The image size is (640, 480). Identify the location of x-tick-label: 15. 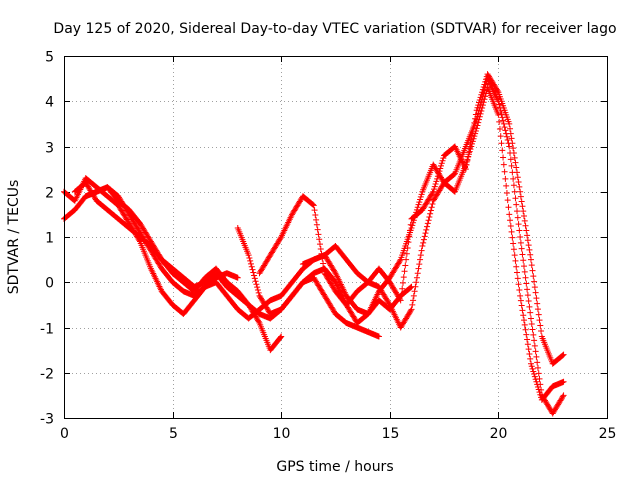
(391, 434).